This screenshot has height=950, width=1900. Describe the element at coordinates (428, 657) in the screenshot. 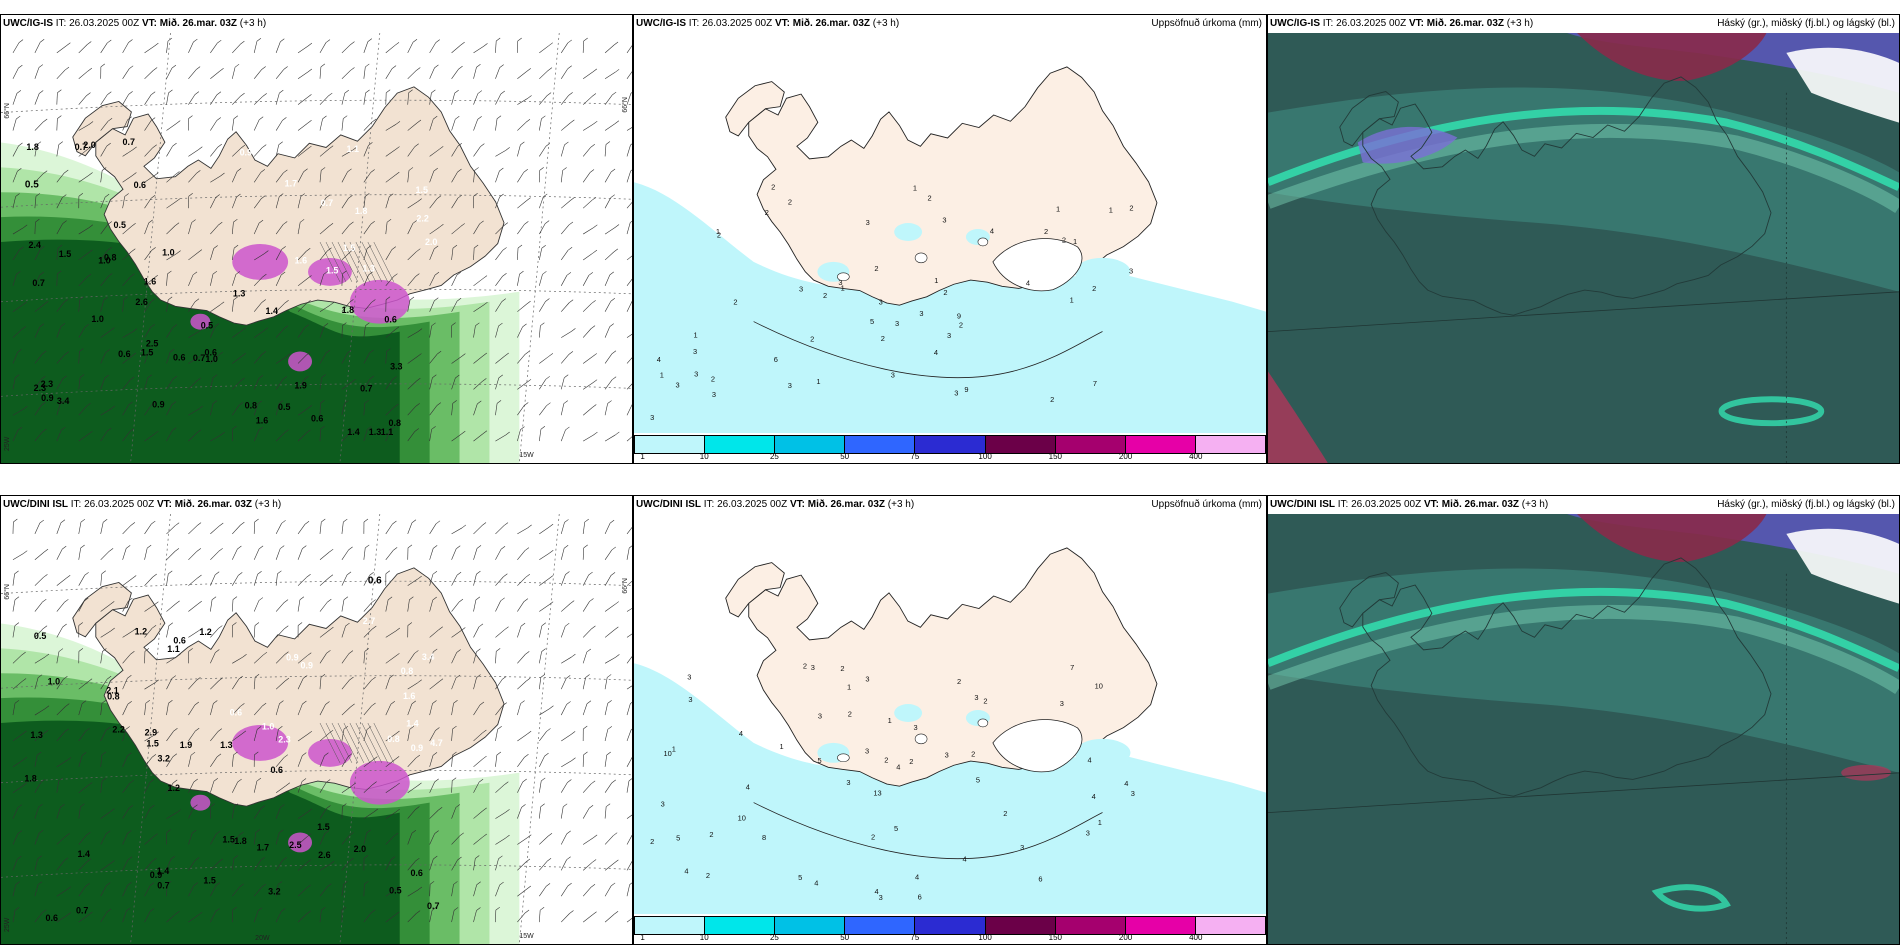

I see `precip-value-label: 3.4` at that location.